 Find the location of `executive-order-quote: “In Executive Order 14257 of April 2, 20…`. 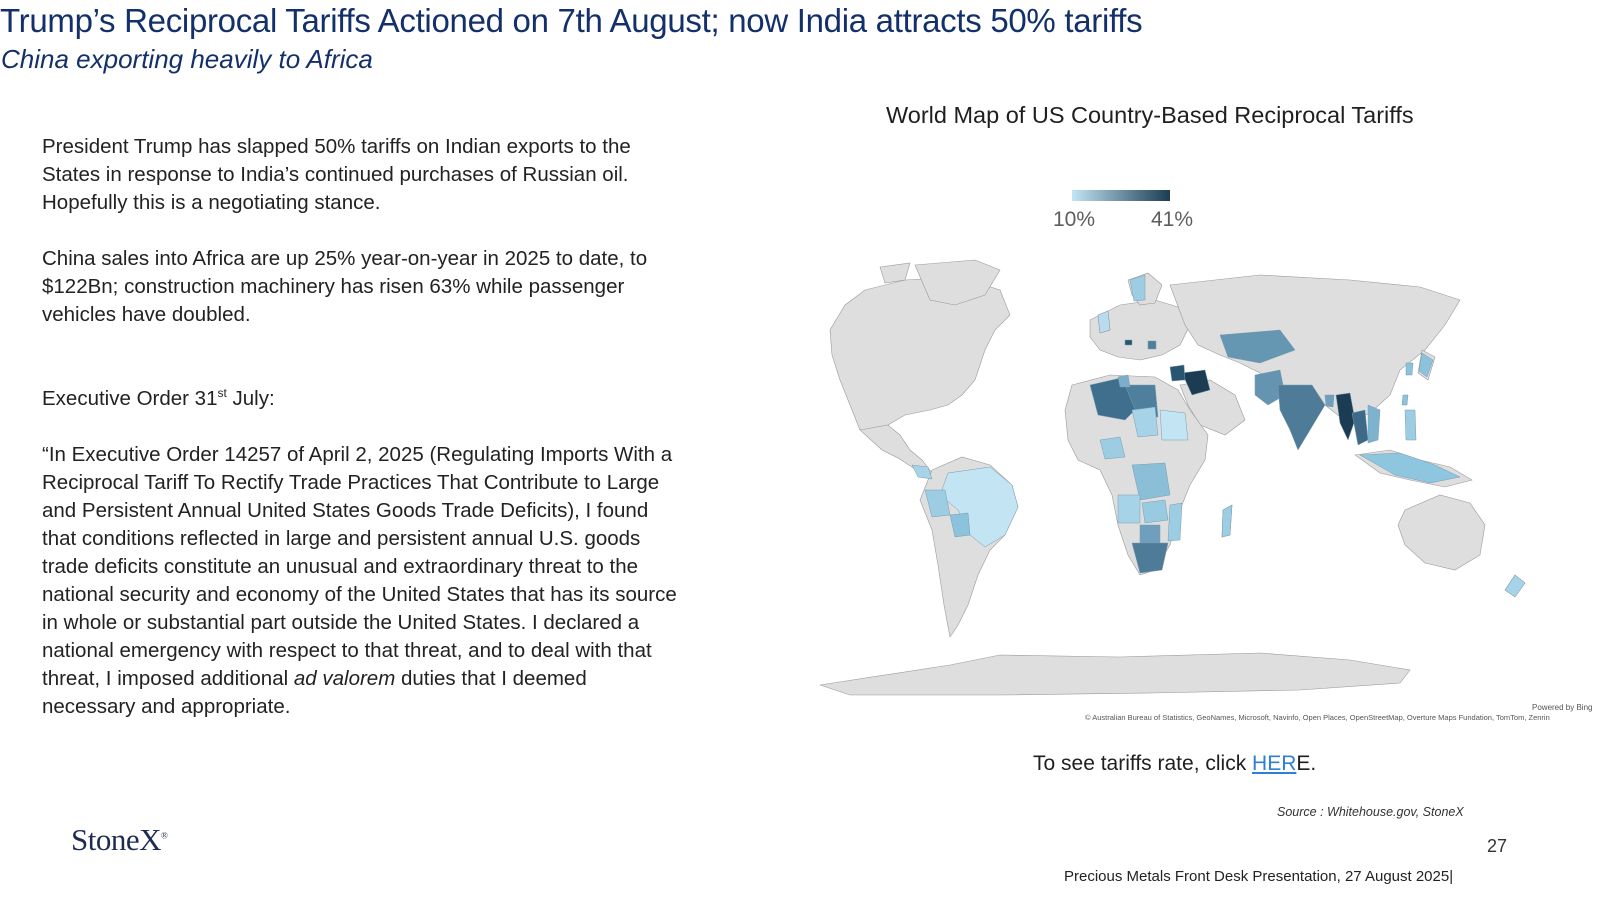

executive-order-quote: “In Executive Order 14257 of April 2, 20… is located at coordinates (359, 580).